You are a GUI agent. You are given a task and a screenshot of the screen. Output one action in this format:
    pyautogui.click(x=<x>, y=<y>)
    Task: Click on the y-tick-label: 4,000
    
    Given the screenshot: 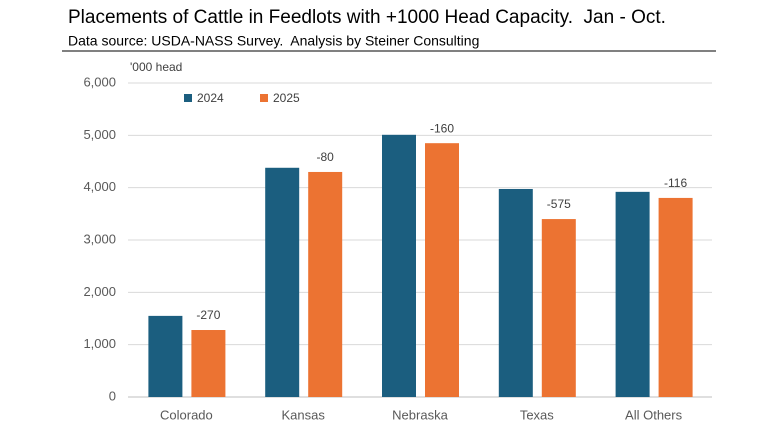 What is the action you would take?
    pyautogui.click(x=99, y=186)
    